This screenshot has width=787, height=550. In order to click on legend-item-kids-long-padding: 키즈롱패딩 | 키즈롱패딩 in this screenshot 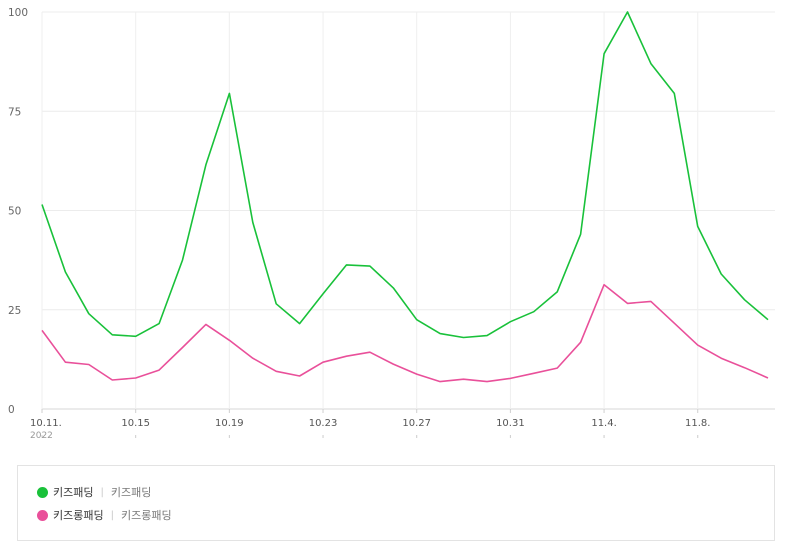, I will do `click(104, 515)`.